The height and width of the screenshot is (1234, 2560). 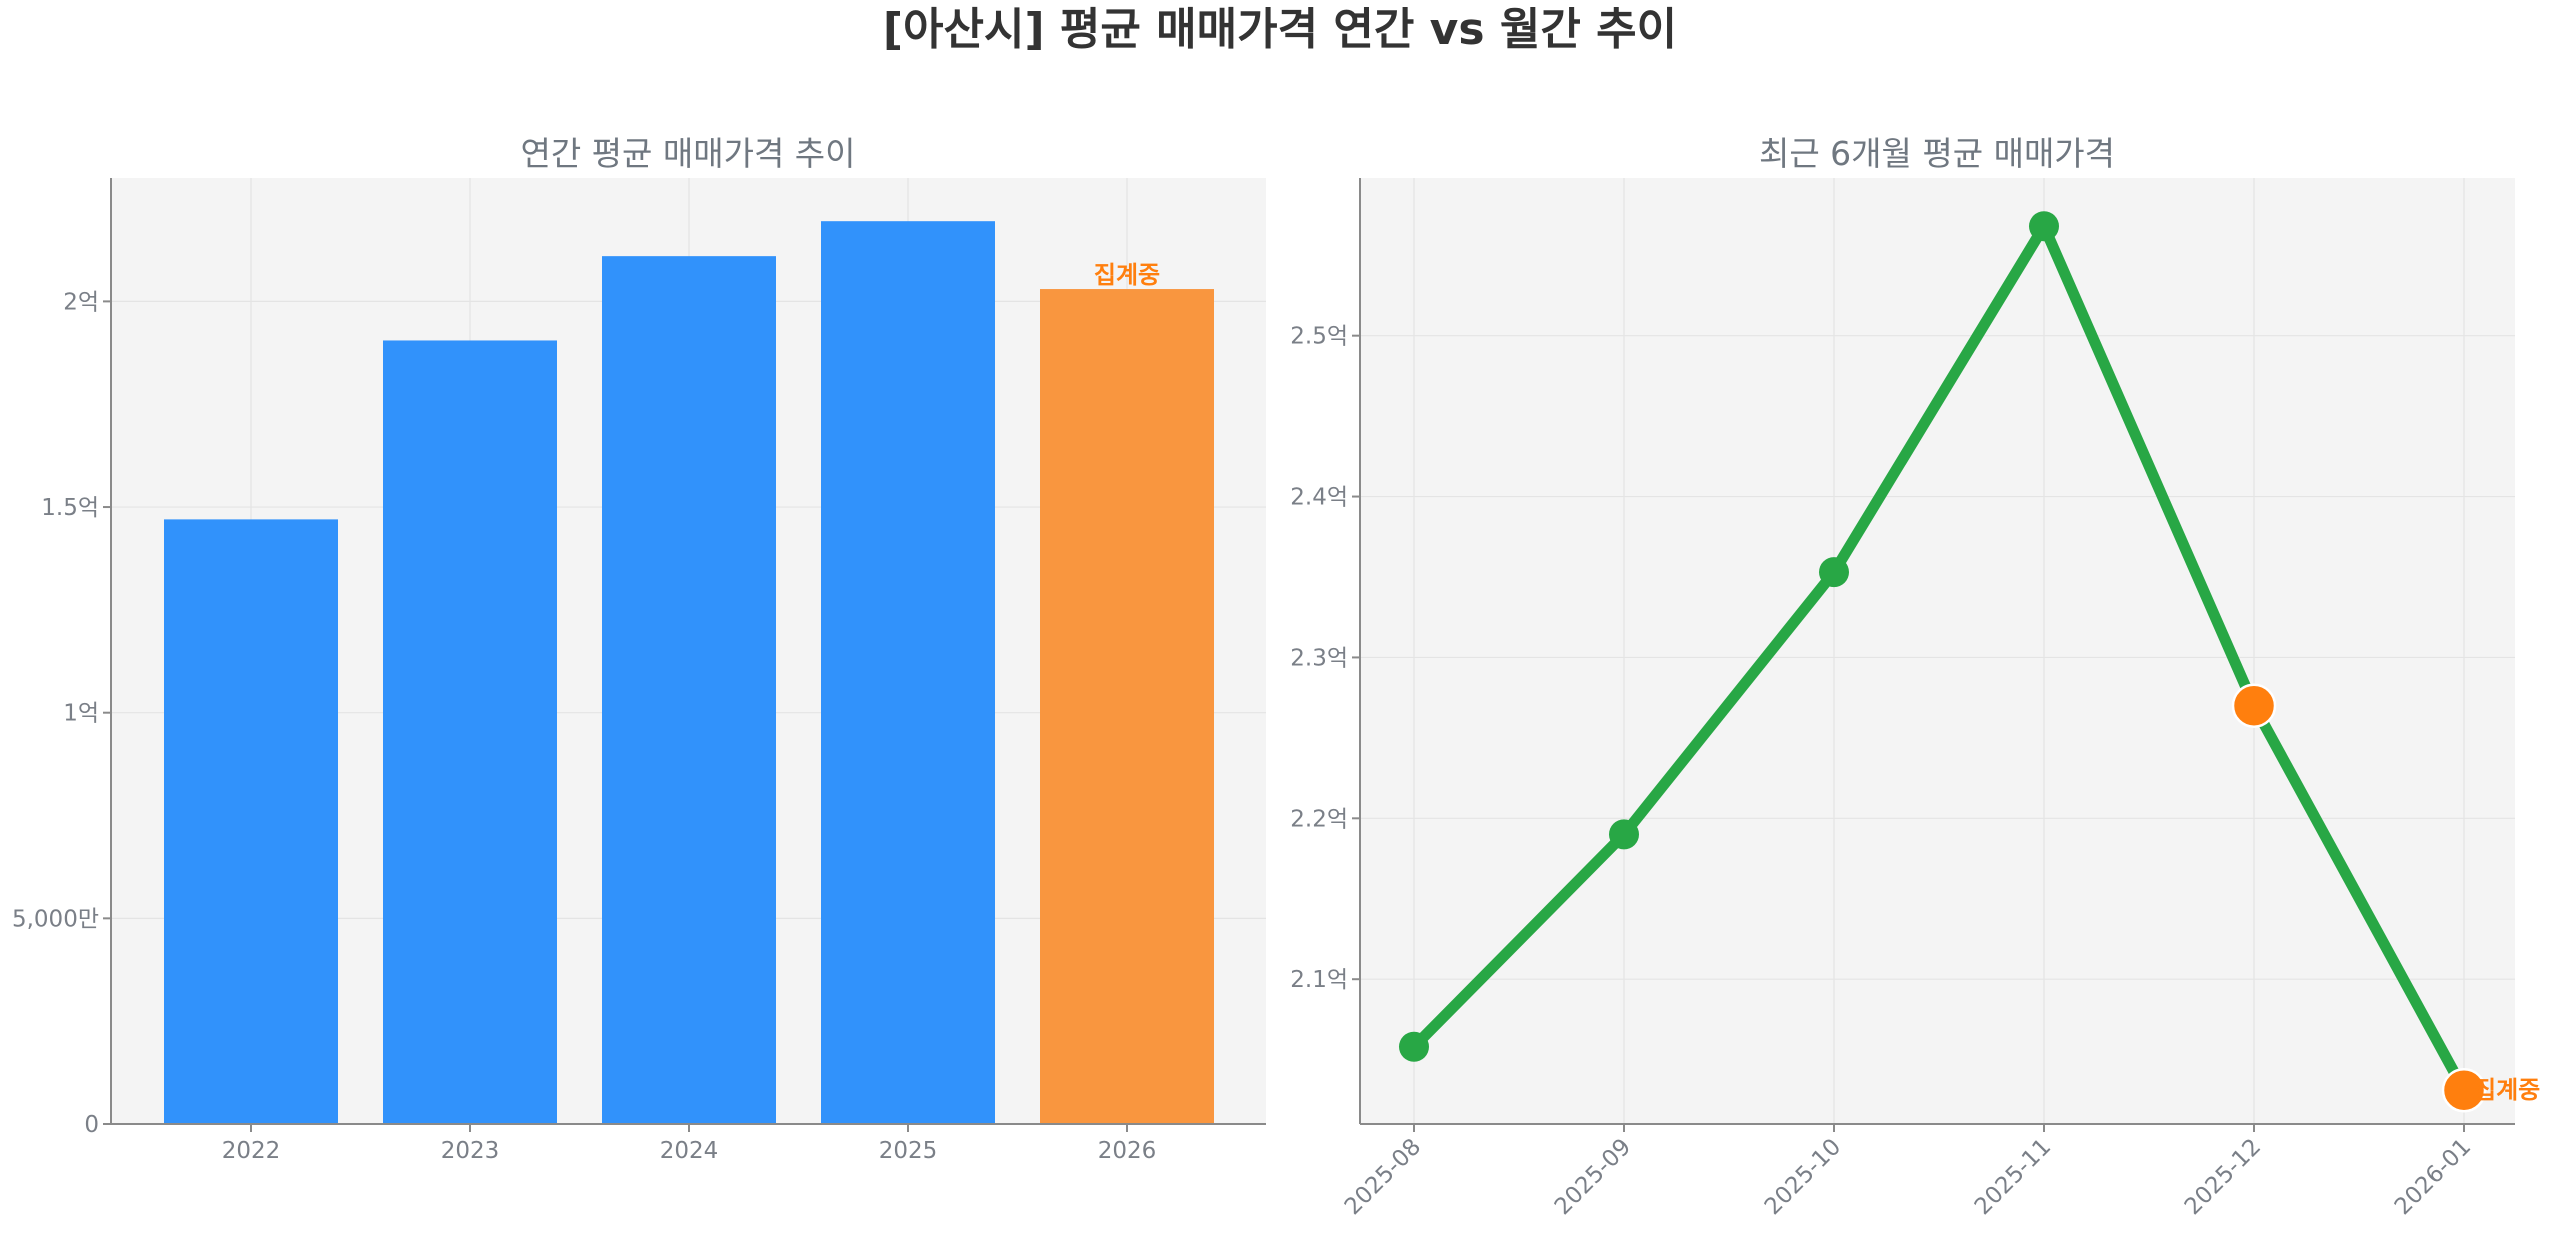 I want to click on bar-2023, so click(x=470, y=732).